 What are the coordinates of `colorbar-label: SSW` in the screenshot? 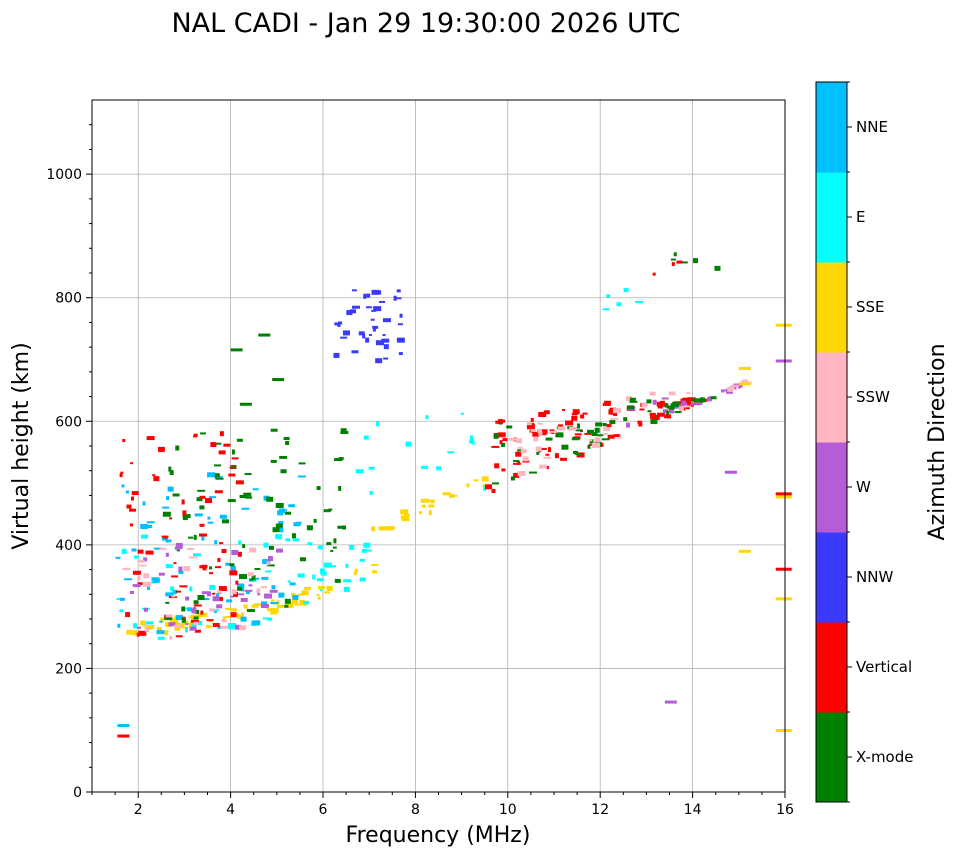 It's located at (873, 397).